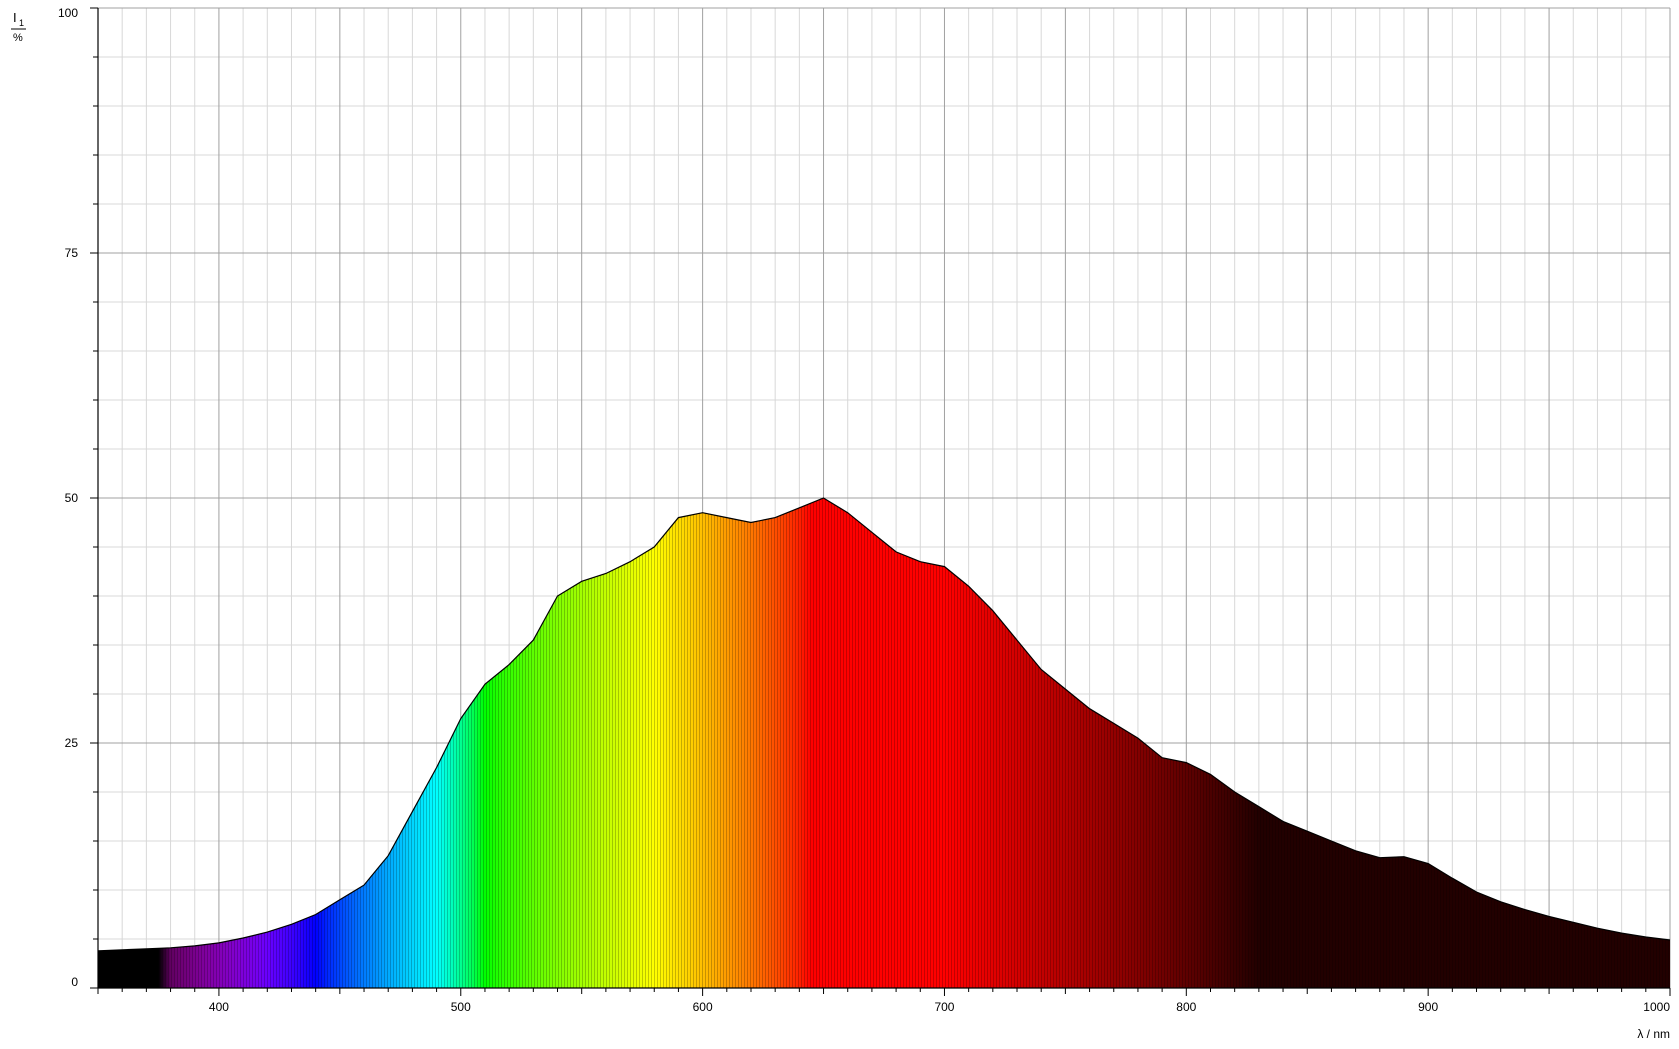 Image resolution: width=1679 pixels, height=1049 pixels. Describe the element at coordinates (1653, 1034) in the screenshot. I see `x-axis-label: λ / nm` at that location.